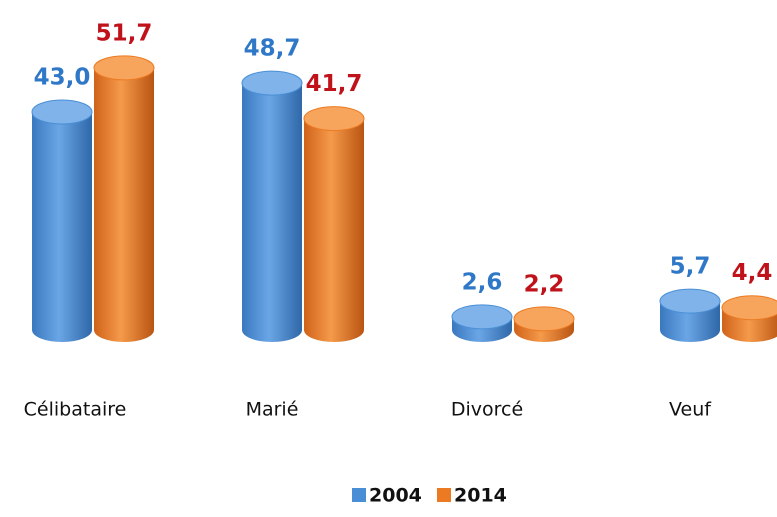  What do you see at coordinates (62, 77) in the screenshot?
I see `data-label: 43,0` at bounding box center [62, 77].